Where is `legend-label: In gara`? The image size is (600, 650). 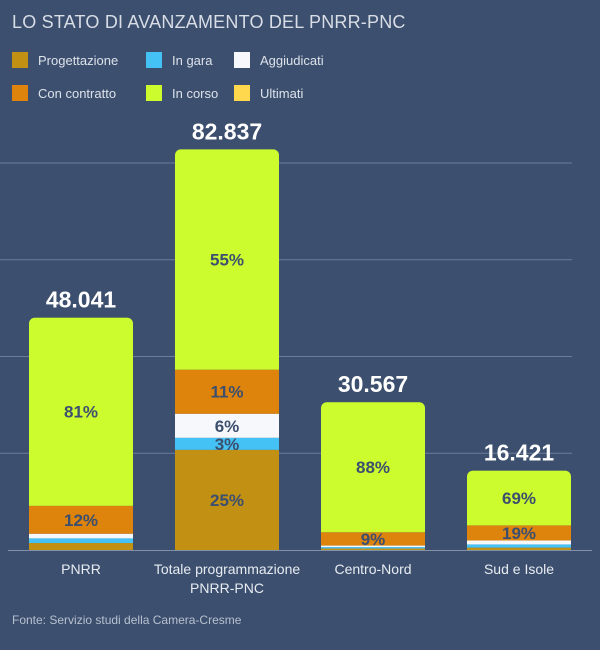
legend-label: In gara is located at coordinates (192, 60).